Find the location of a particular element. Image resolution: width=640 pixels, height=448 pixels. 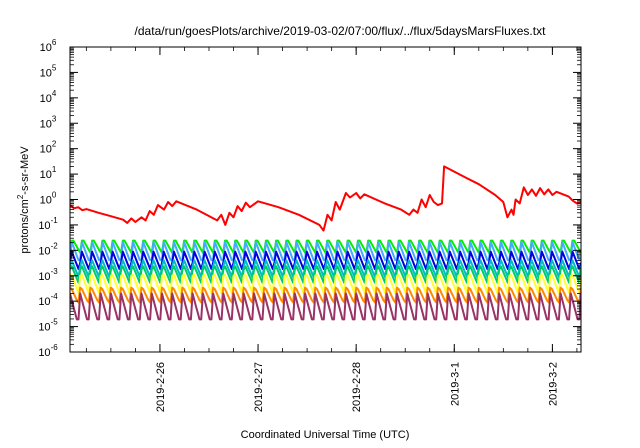

y-tick-label: 10⁻⁵ is located at coordinates (48, 326).